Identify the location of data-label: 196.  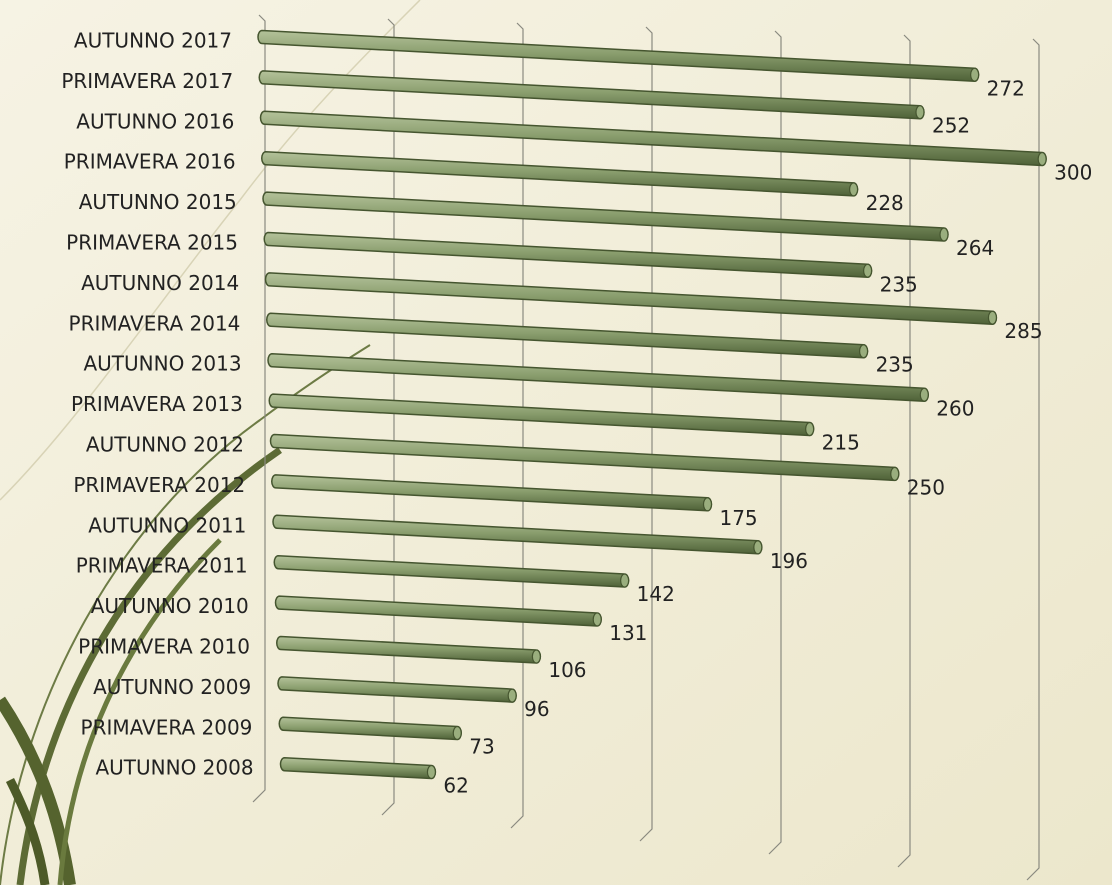
(789, 561).